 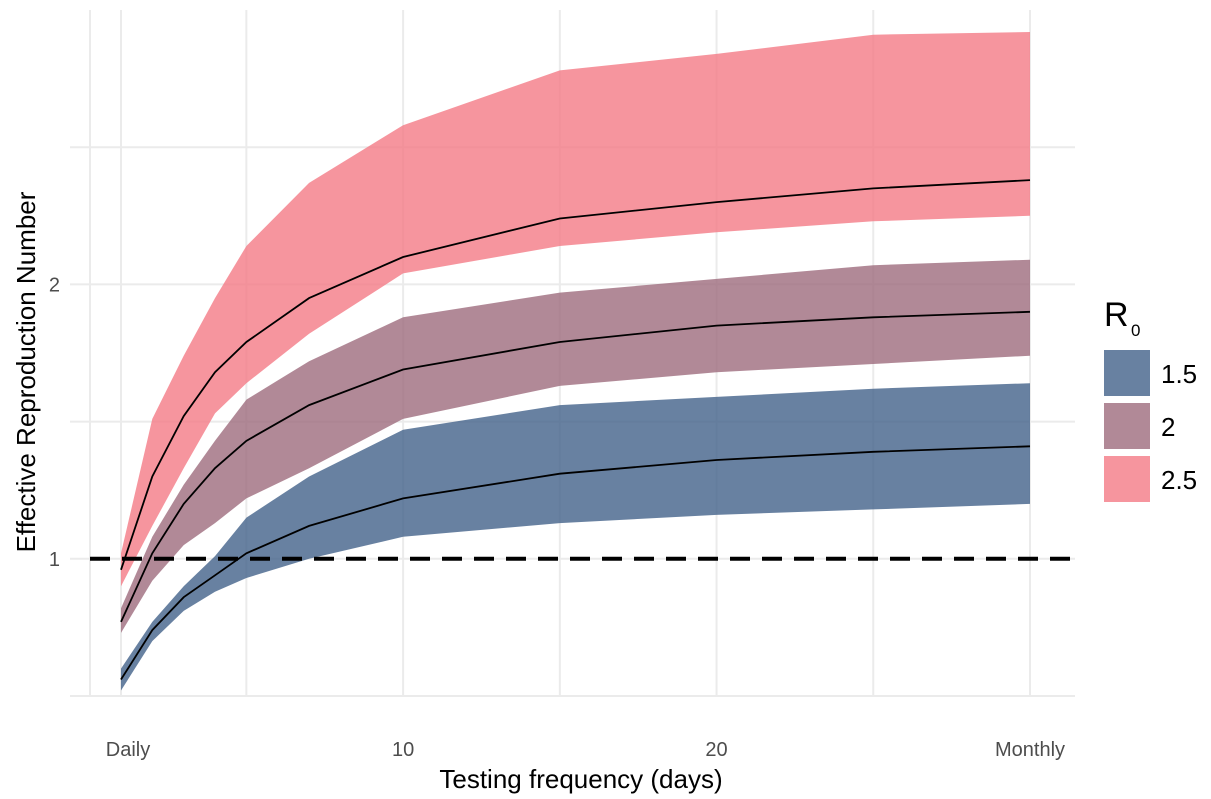 What do you see at coordinates (1030, 750) in the screenshot?
I see `x-tick-label: Monthly` at bounding box center [1030, 750].